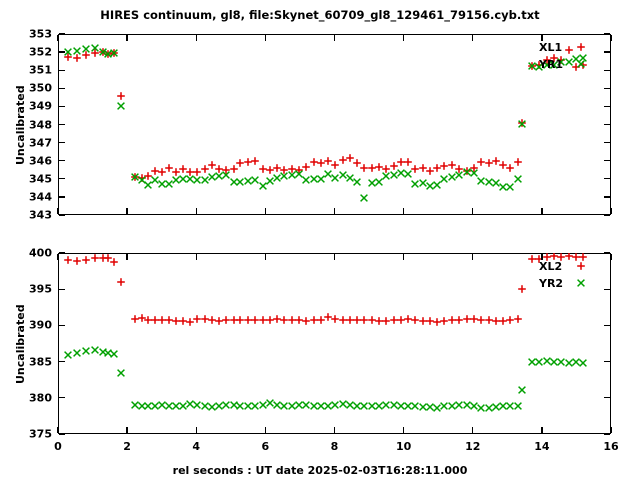 The image size is (640, 480). What do you see at coordinates (473, 446) in the screenshot?
I see `x-tick-label: 12` at bounding box center [473, 446].